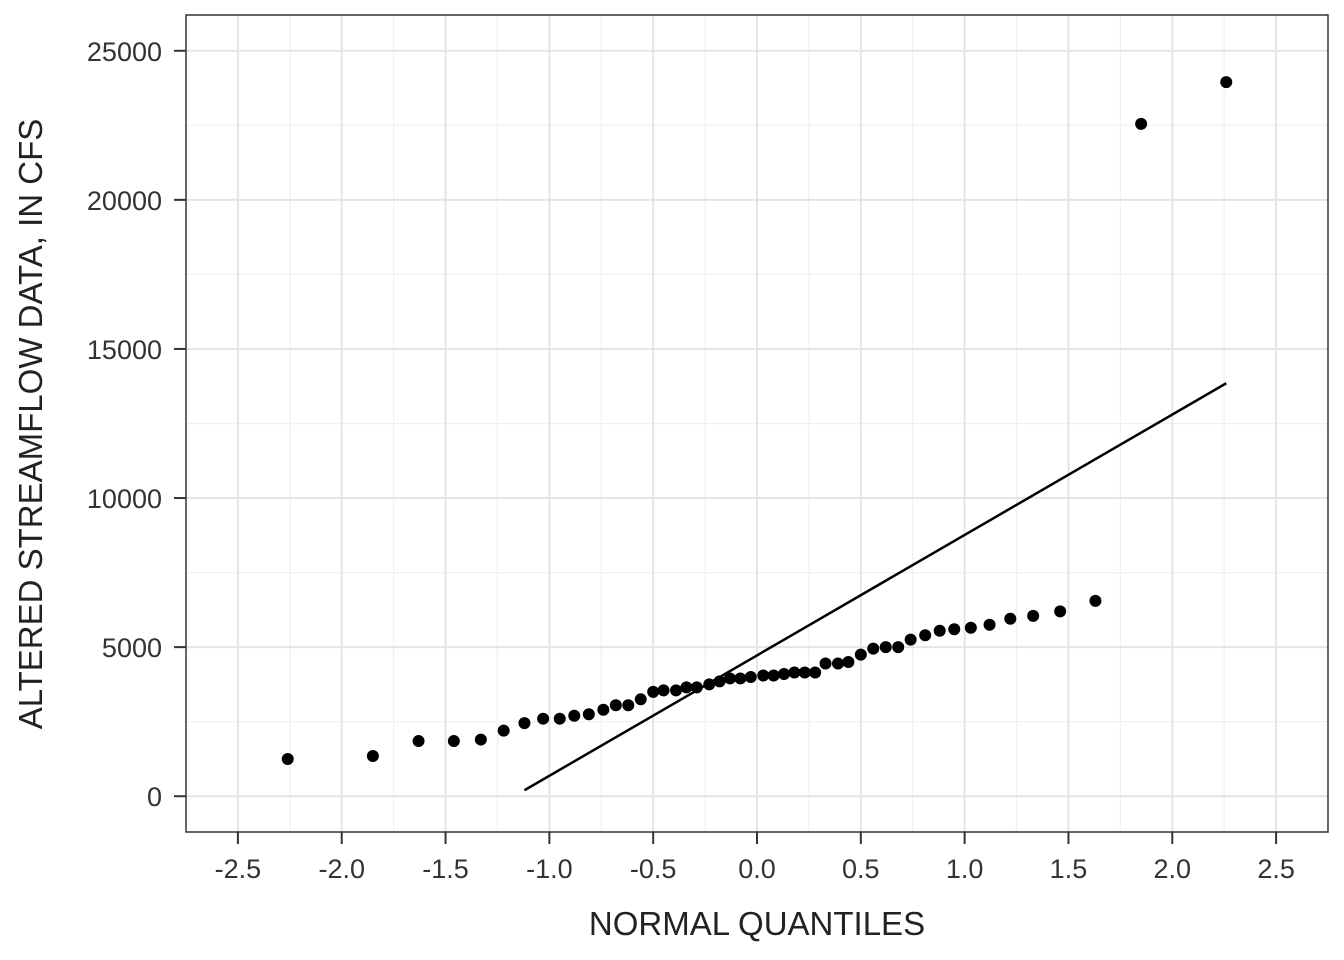  Describe the element at coordinates (1069, 869) in the screenshot. I see `x-tick-label: 1.5` at that location.